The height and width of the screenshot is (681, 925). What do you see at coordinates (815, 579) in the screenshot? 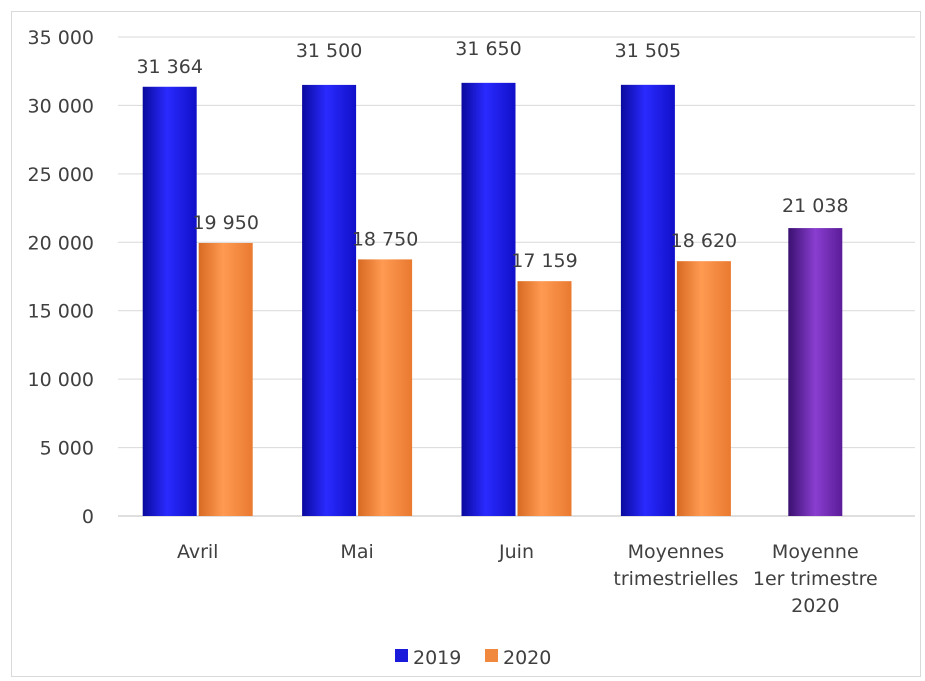
I see `x-tick-label: 1er trimestre` at bounding box center [815, 579].